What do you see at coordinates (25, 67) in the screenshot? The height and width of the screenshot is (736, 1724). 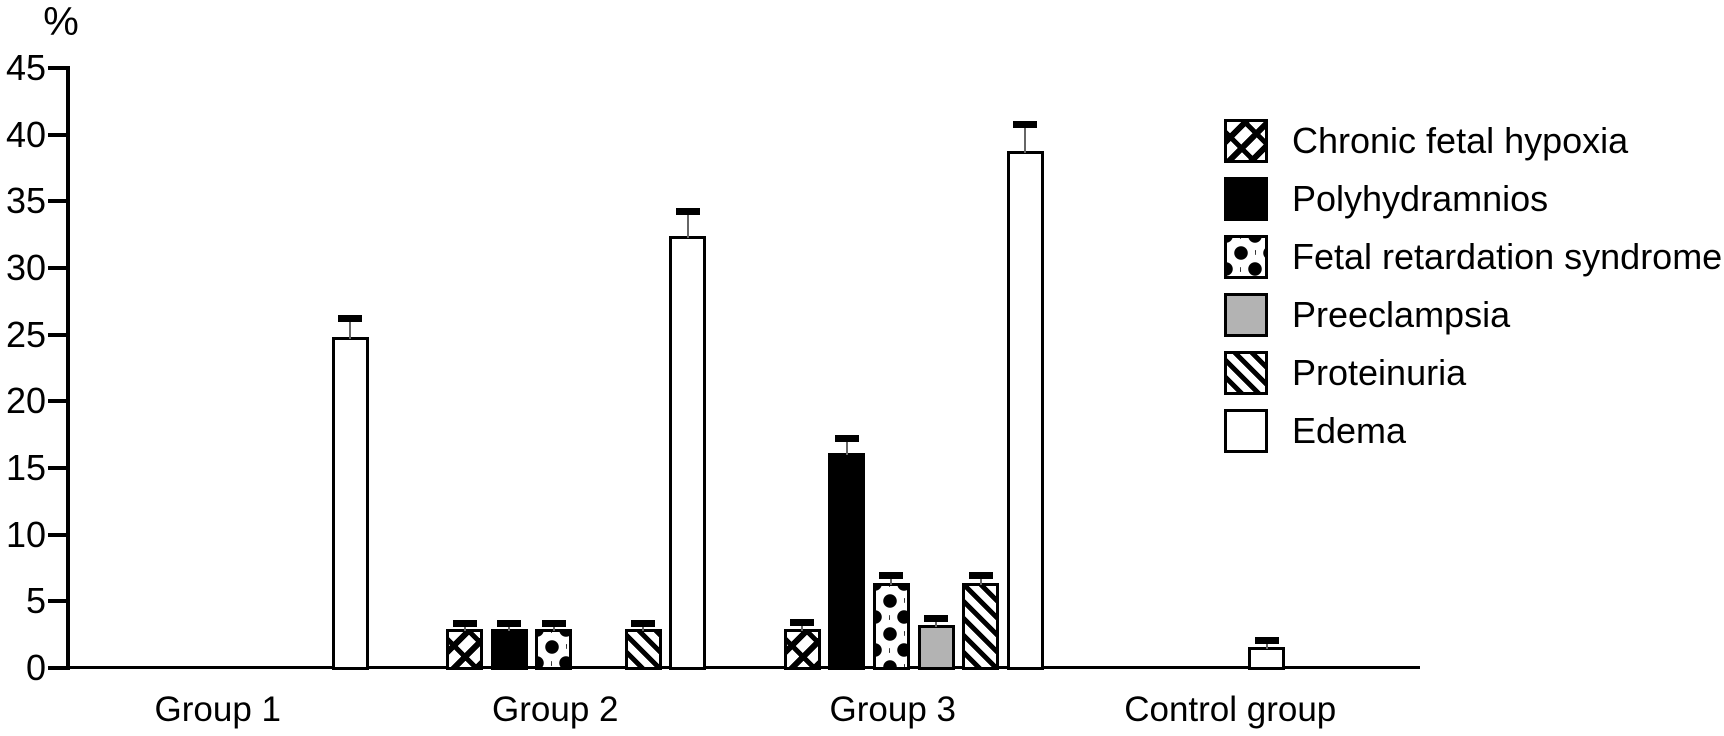 I see `y-tick-label: 45` at bounding box center [25, 67].